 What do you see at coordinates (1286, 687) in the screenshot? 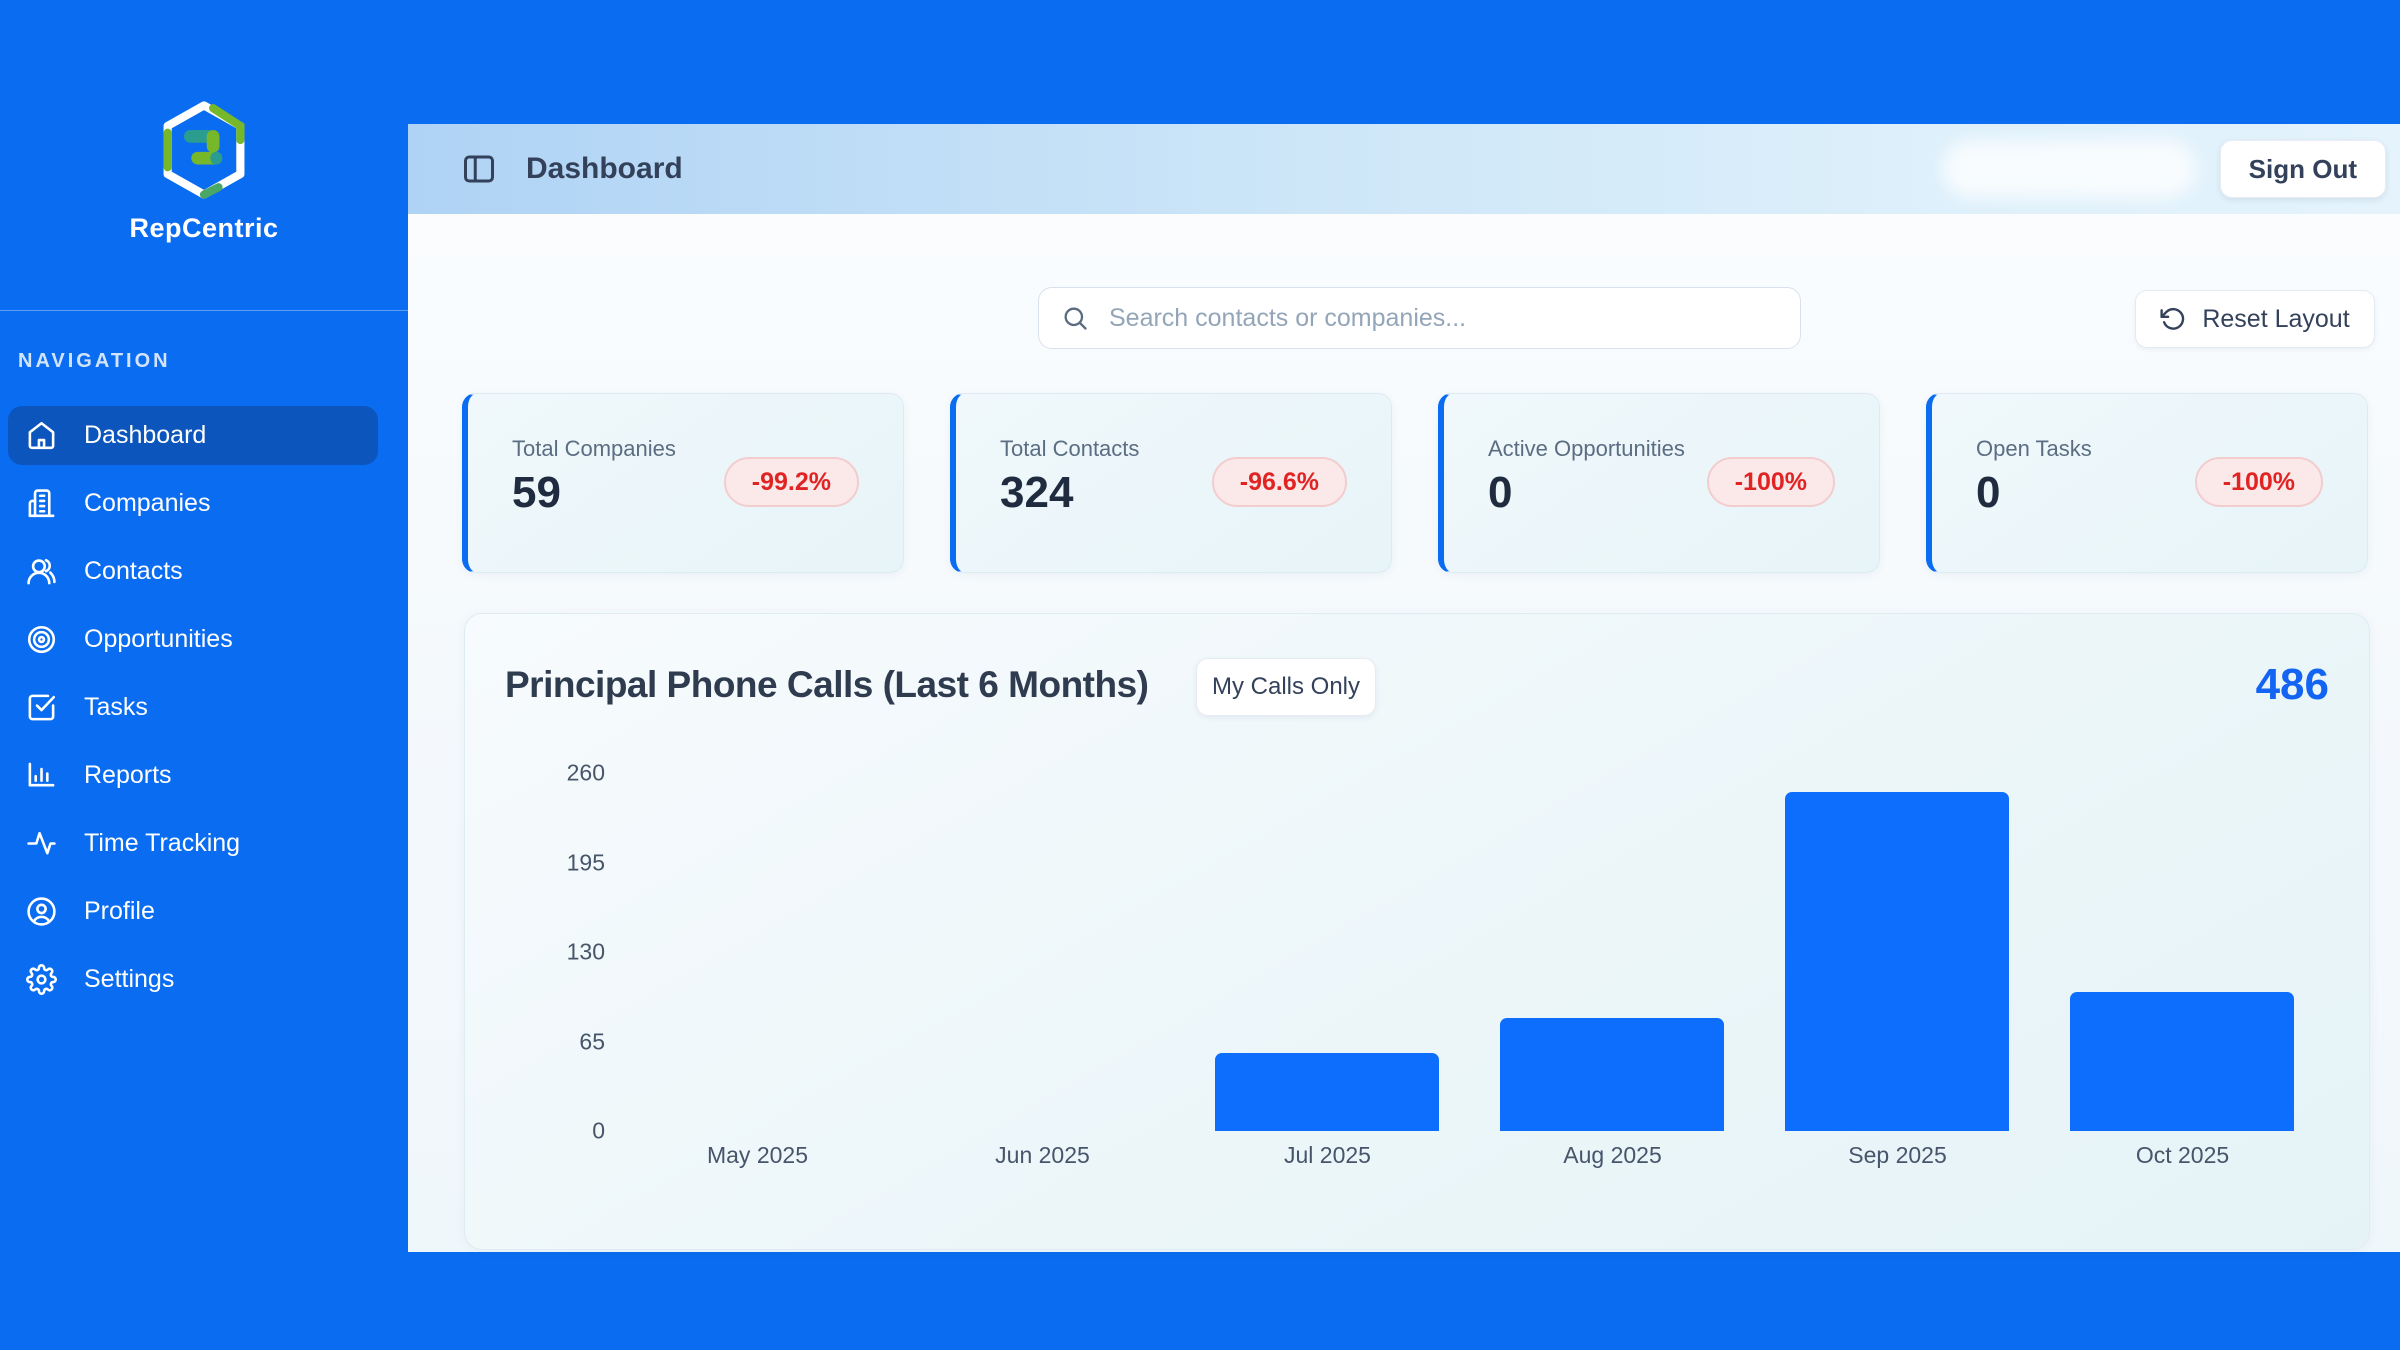
I see `my-calls-only-button: My Calls Only` at bounding box center [1286, 687].